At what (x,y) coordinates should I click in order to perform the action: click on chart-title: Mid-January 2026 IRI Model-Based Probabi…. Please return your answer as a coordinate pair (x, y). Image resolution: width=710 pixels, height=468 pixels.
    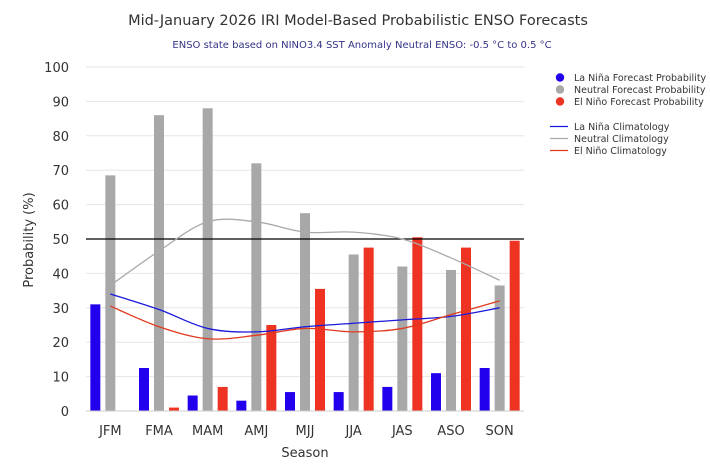
    Looking at the image, I should click on (358, 21).